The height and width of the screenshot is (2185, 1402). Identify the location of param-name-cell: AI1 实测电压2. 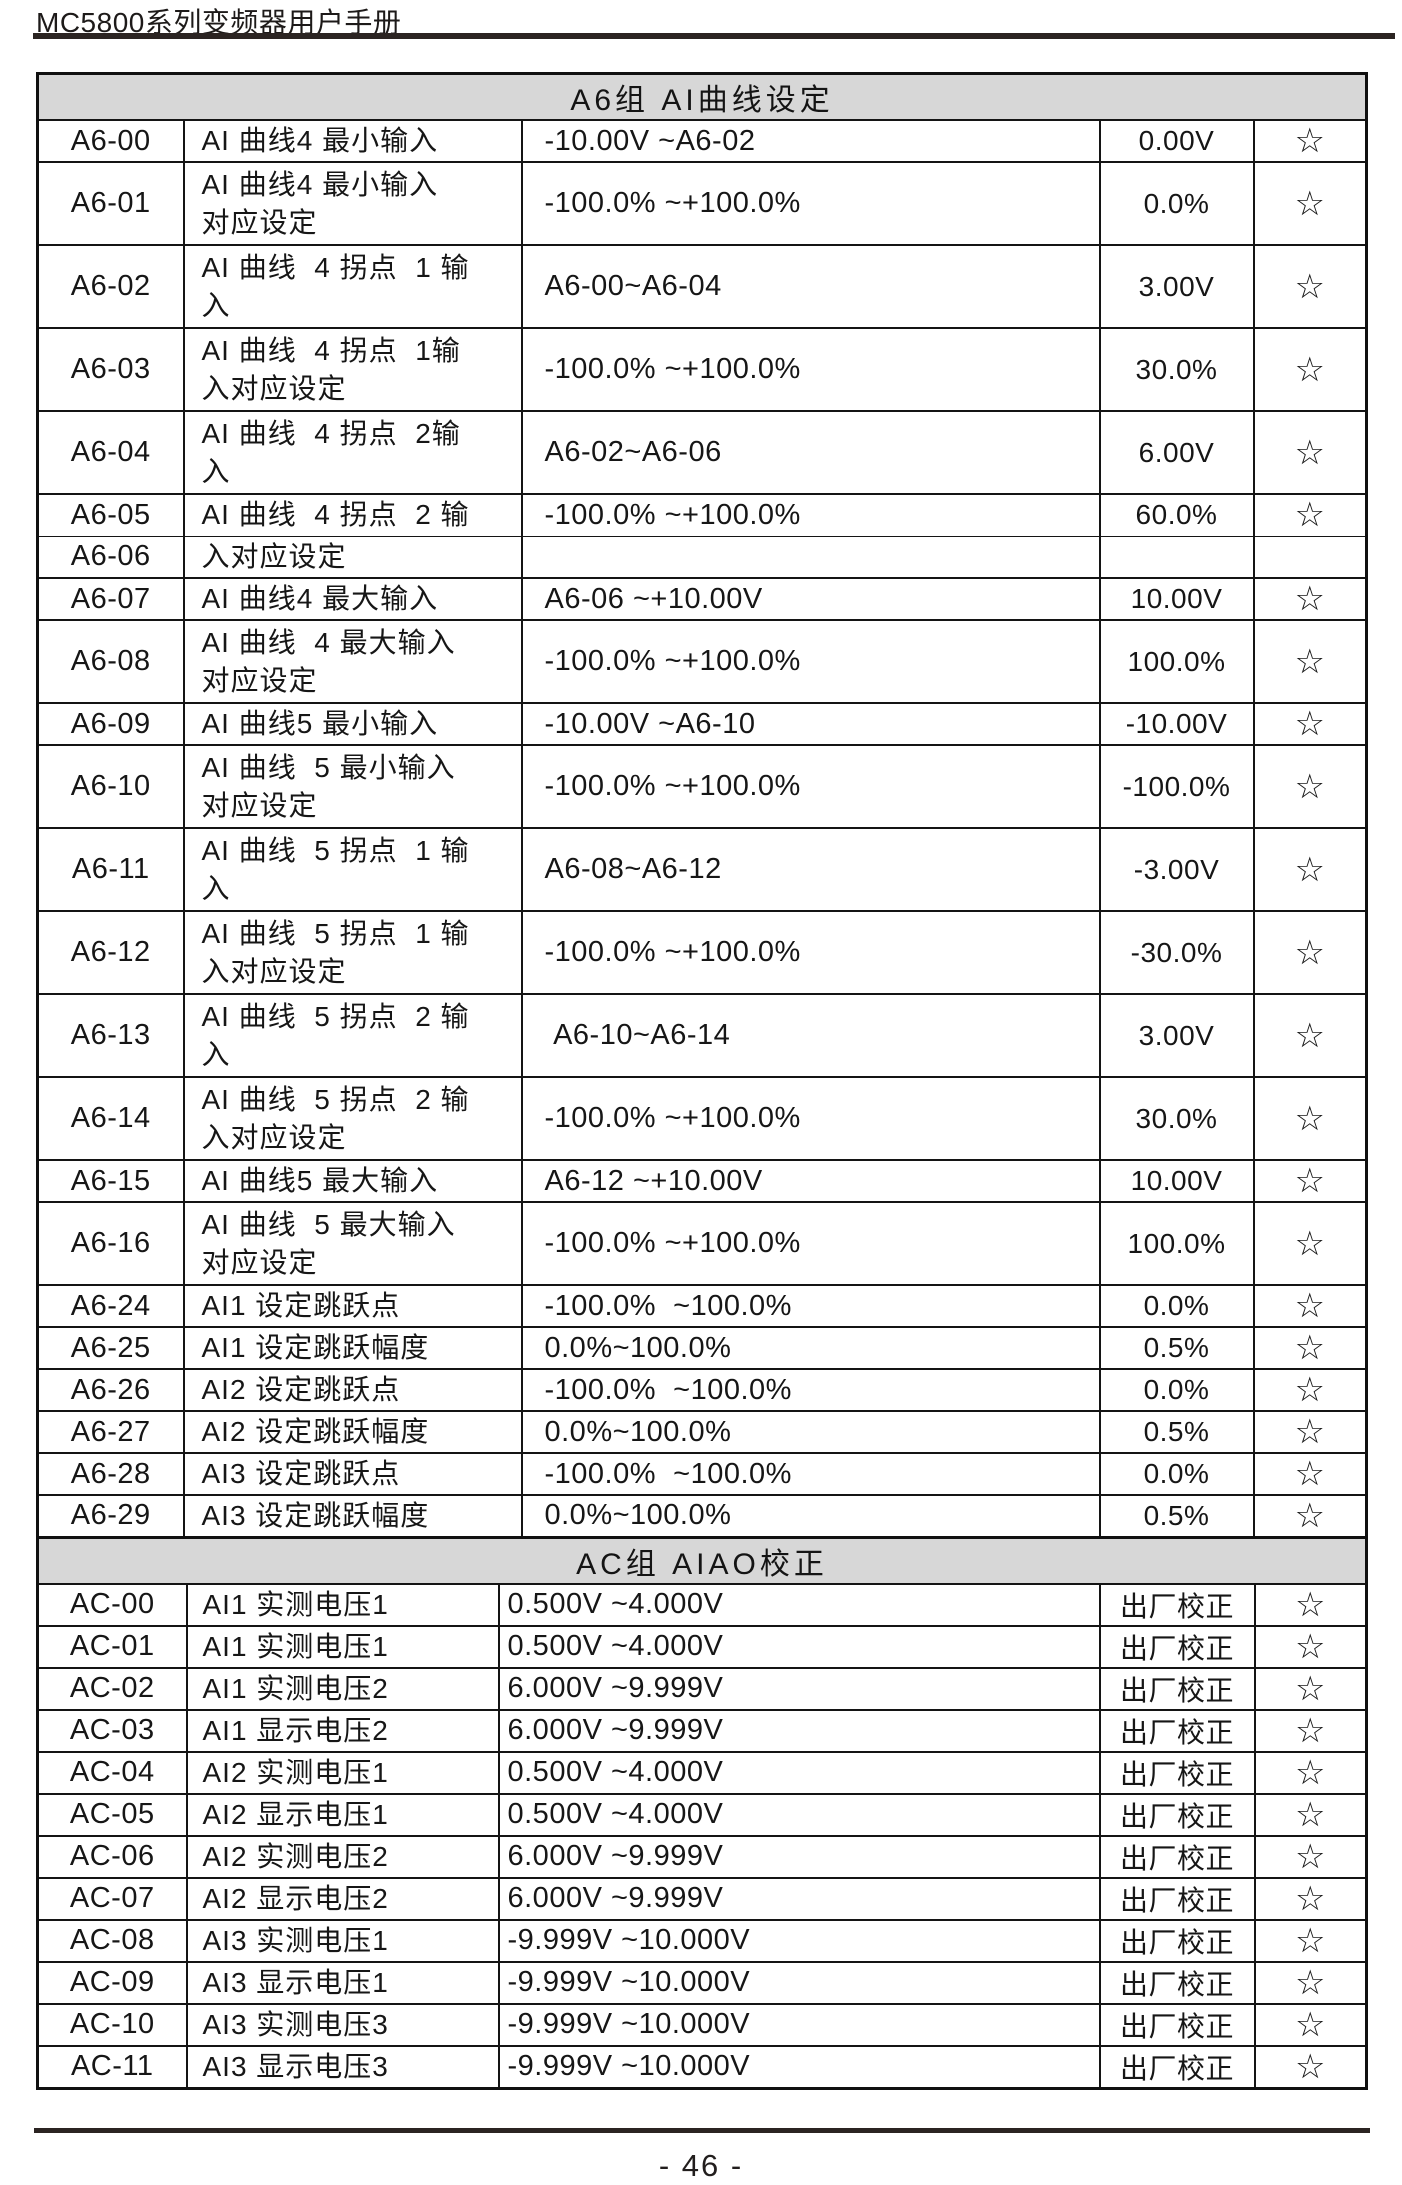
(342, 1688).